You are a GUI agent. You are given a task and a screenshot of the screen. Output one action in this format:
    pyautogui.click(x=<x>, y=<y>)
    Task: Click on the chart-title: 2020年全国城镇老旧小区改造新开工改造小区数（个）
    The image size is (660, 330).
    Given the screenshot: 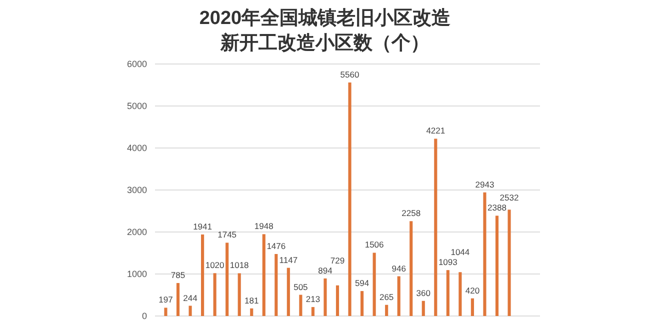 What is the action you would take?
    pyautogui.click(x=325, y=30)
    